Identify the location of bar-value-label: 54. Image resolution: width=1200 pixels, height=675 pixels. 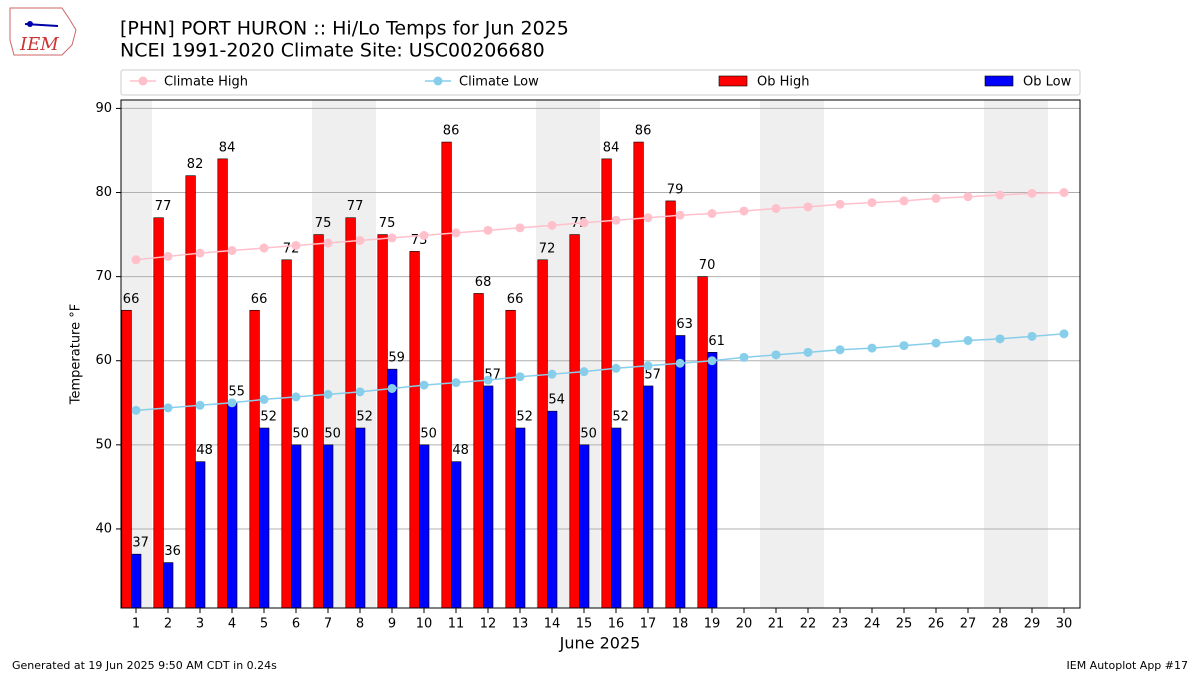
(556, 400).